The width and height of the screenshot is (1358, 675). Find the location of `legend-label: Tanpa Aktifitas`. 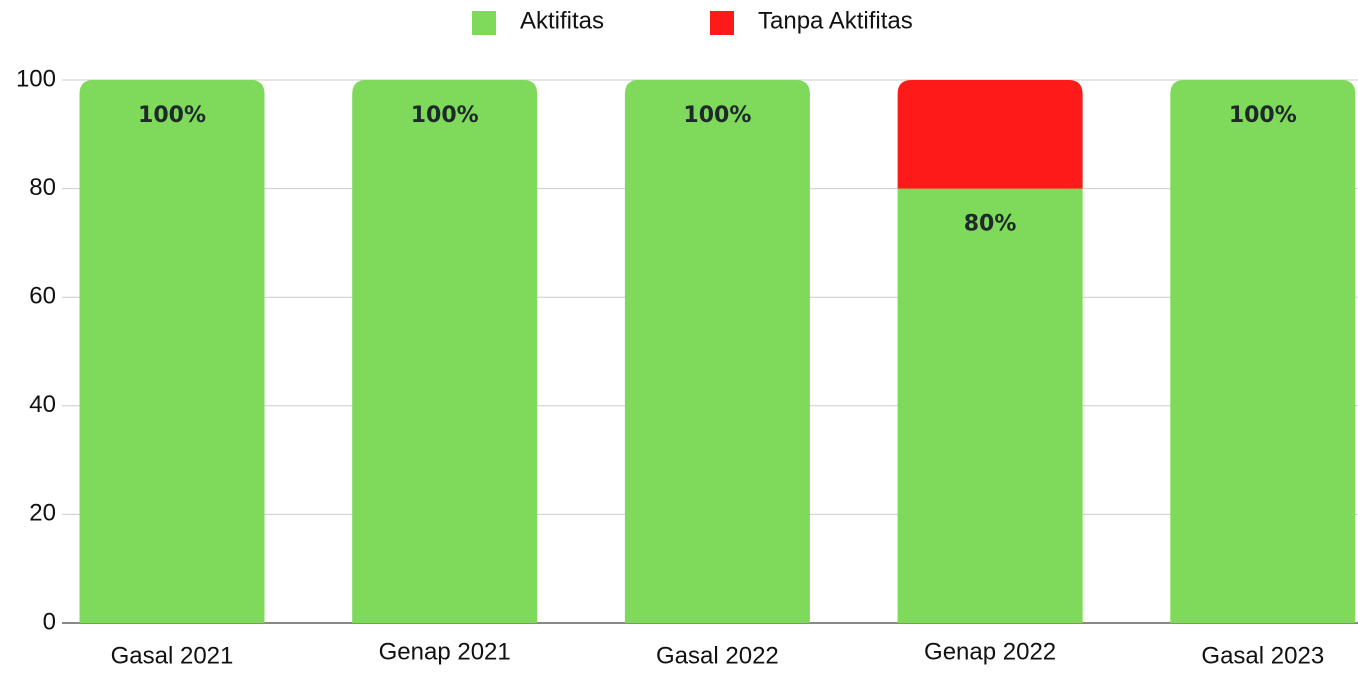

legend-label: Tanpa Aktifitas is located at coordinates (835, 20).